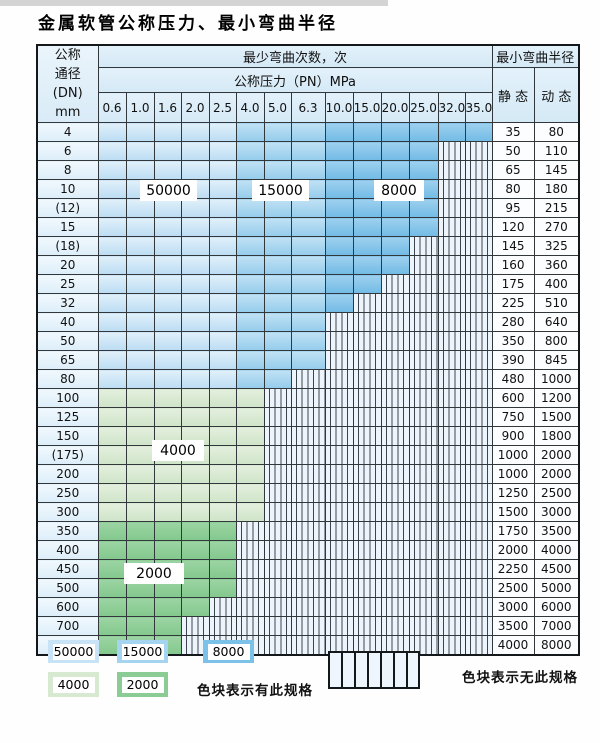 Image resolution: width=600 pixels, height=743 pixels. I want to click on table-row-dn-250: 250 1250 2500, so click(308, 493).